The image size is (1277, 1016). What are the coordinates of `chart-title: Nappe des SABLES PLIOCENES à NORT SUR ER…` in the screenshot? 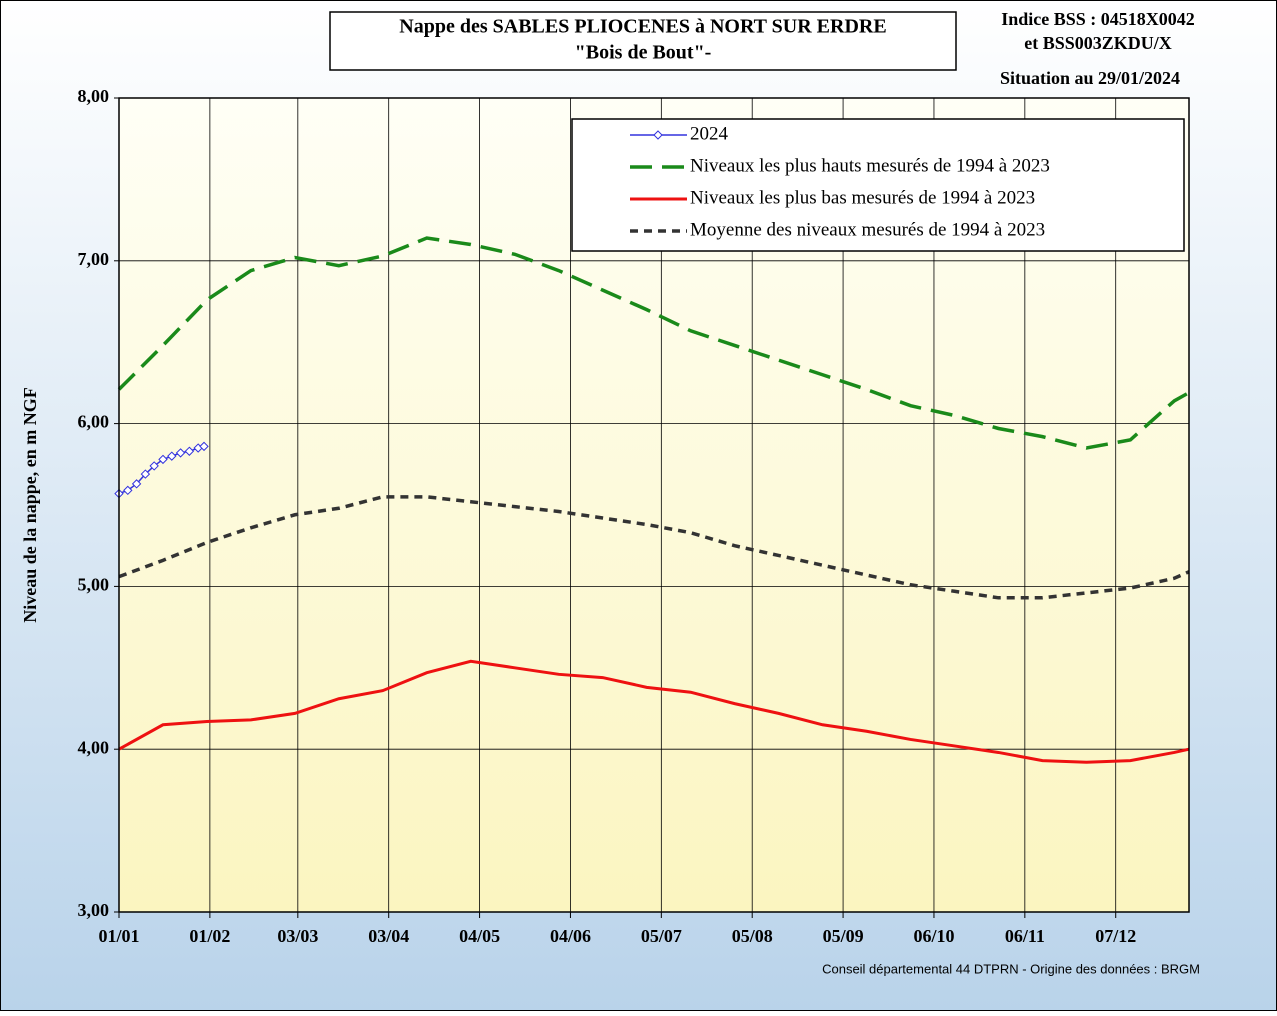 It's located at (642, 27).